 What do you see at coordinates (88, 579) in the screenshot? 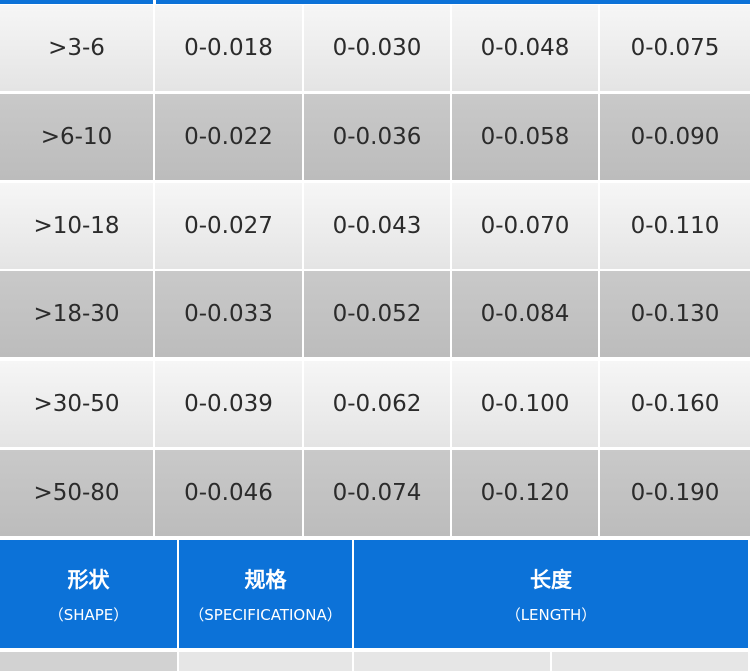
I see `header-title: 形状` at bounding box center [88, 579].